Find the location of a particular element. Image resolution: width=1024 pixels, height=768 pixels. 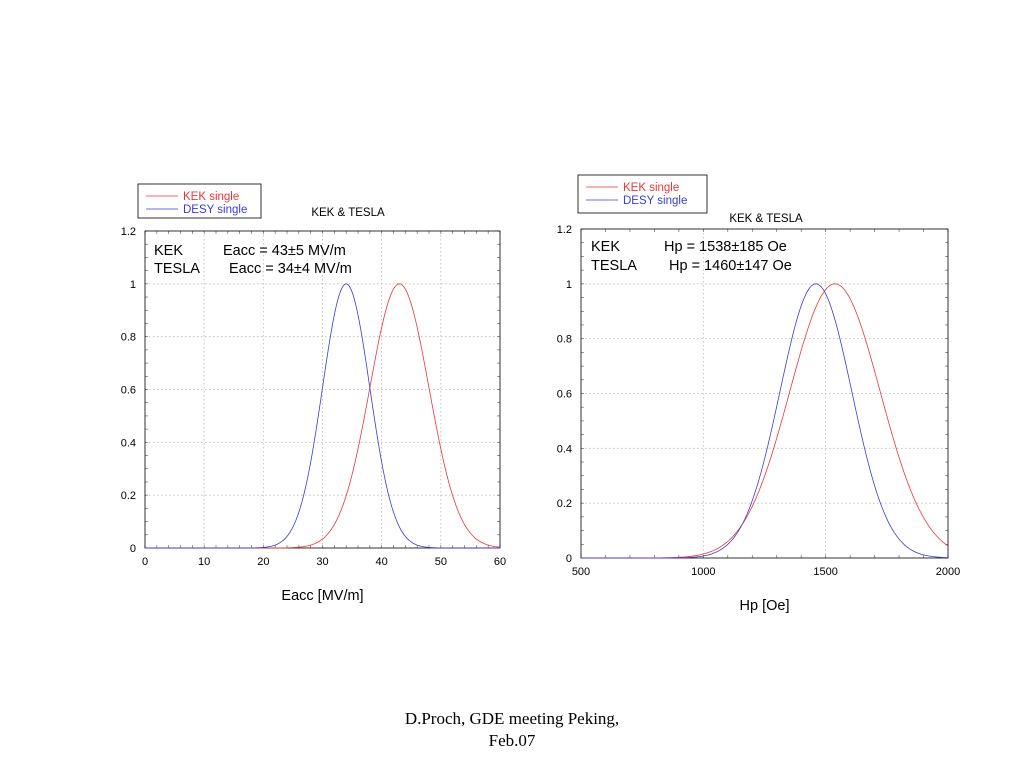

annotation-kek-value: Hp = 1538±185 Oe is located at coordinates (725, 247).